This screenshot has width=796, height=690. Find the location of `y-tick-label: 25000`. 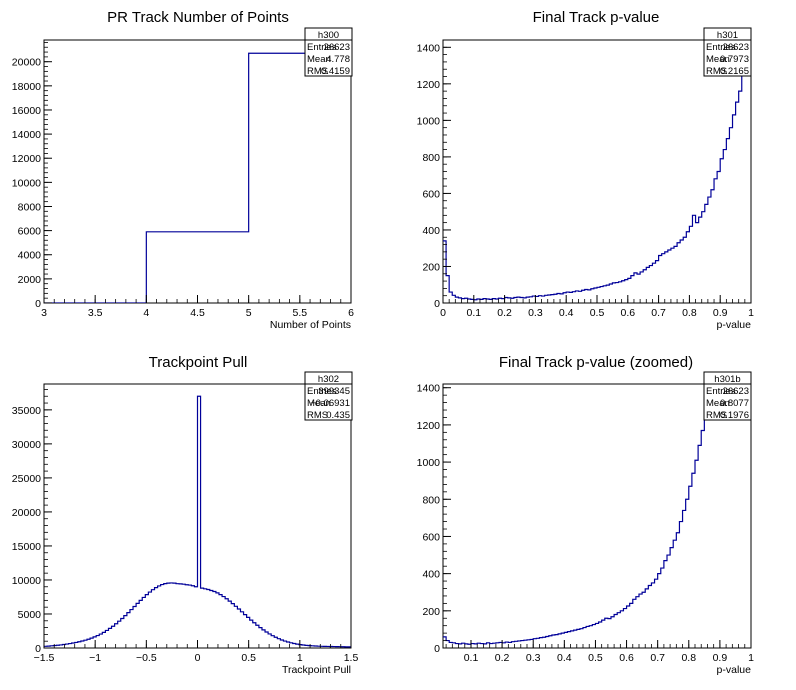

y-tick-label: 25000 is located at coordinates (26, 479).